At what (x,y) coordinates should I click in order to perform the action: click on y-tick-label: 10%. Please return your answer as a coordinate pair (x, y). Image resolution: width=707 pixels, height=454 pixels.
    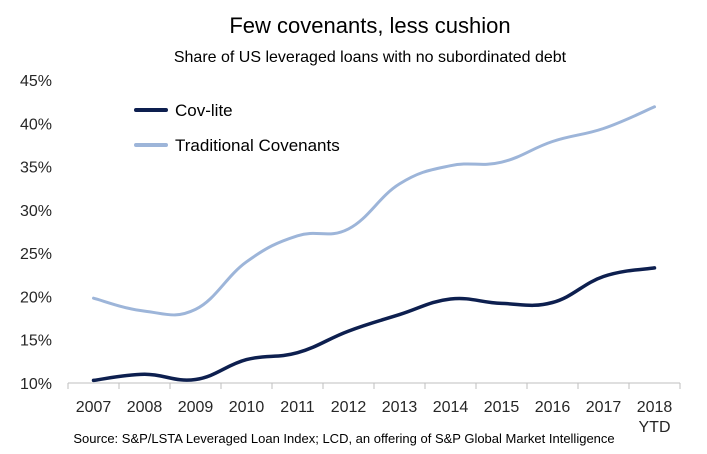
    Looking at the image, I should click on (36, 384).